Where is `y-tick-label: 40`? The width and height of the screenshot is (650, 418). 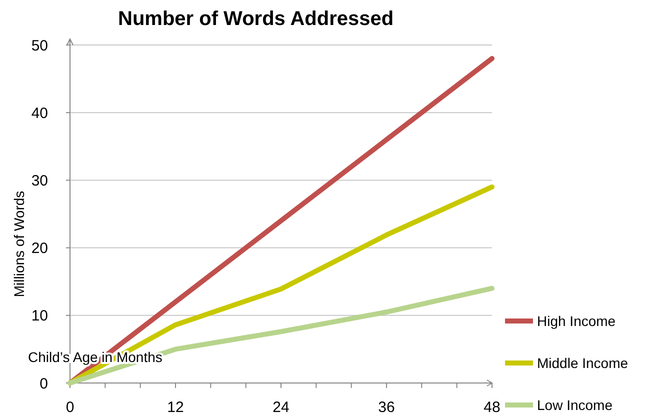 y-tick-label: 40 is located at coordinates (39, 113).